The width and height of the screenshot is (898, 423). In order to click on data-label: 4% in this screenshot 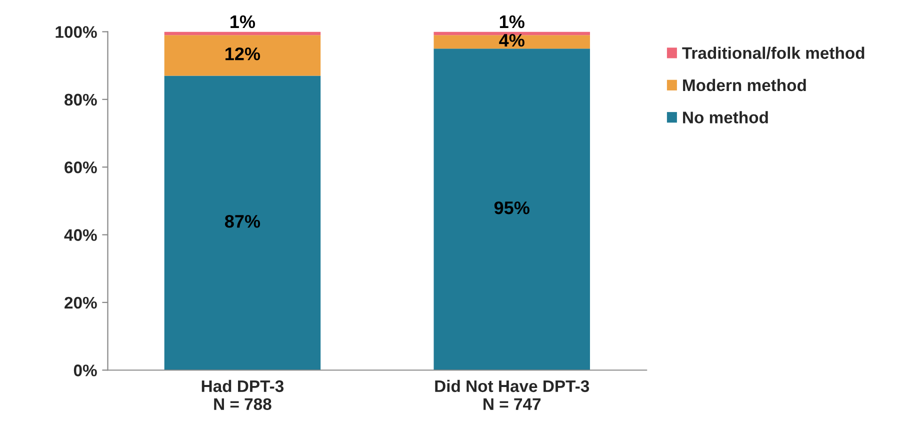, I will do `click(511, 40)`.